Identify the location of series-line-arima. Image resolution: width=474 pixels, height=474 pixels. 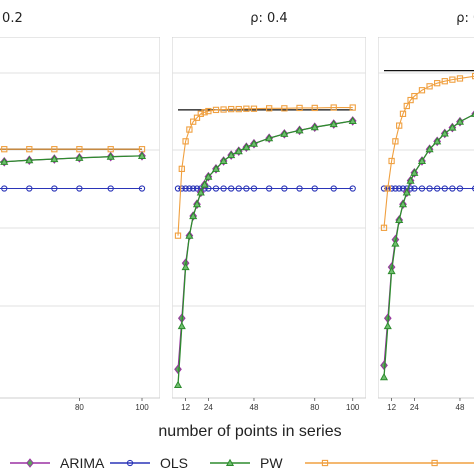
(71, 159).